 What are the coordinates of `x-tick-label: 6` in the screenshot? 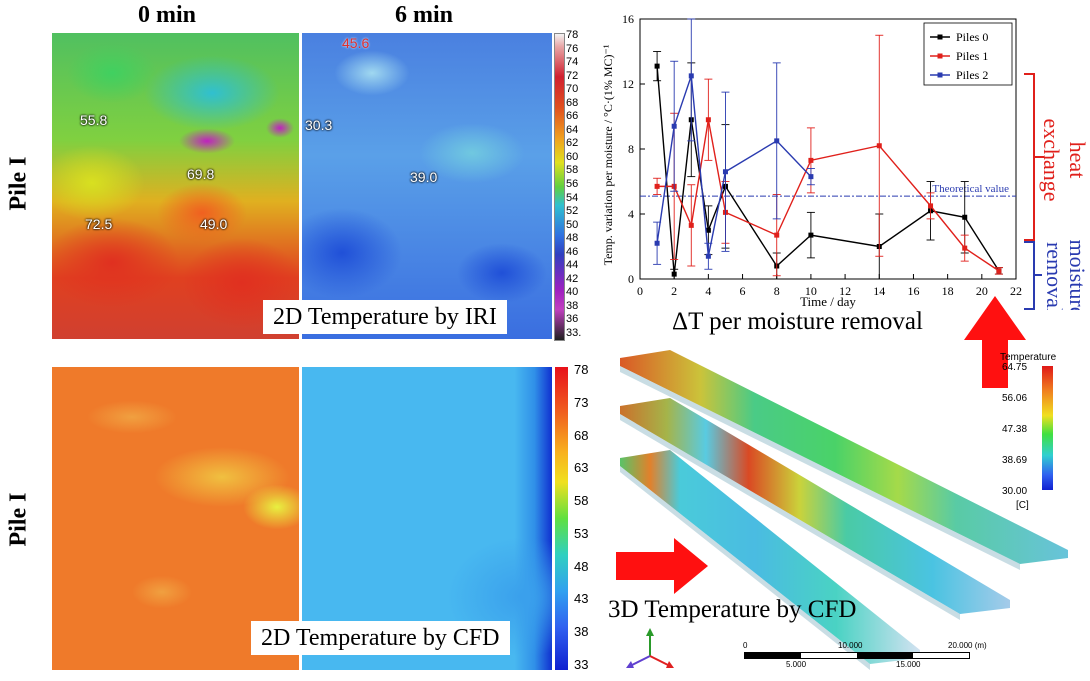 It's located at (743, 291).